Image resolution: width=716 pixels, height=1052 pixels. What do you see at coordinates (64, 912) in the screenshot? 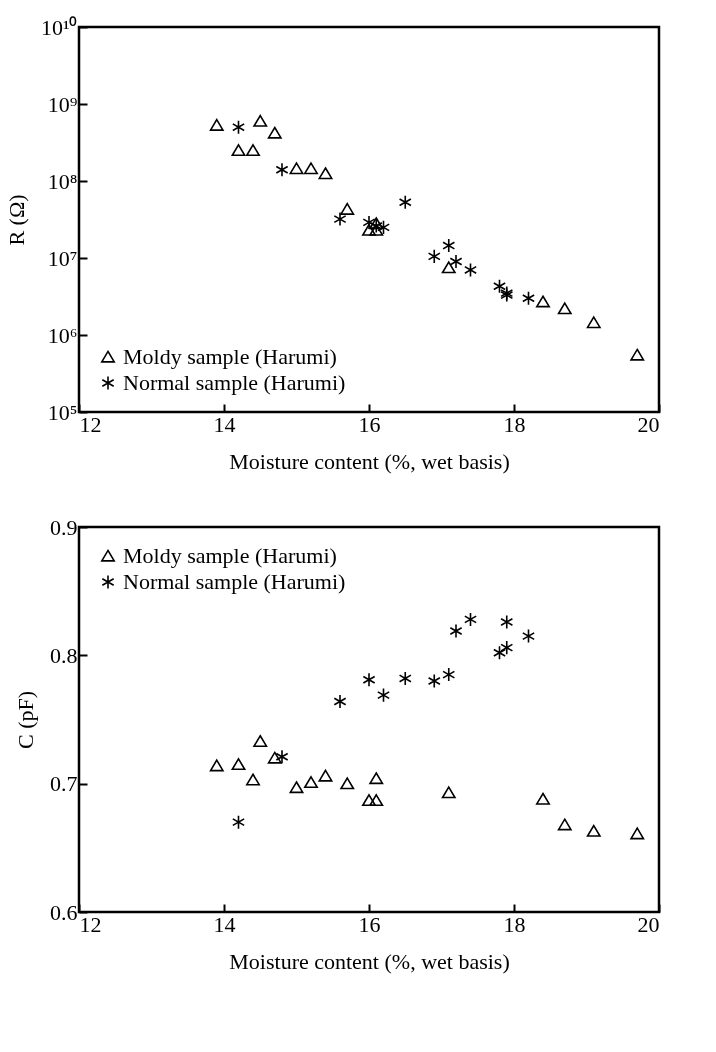
I see `y-tick-label: 0.6` at bounding box center [64, 912].